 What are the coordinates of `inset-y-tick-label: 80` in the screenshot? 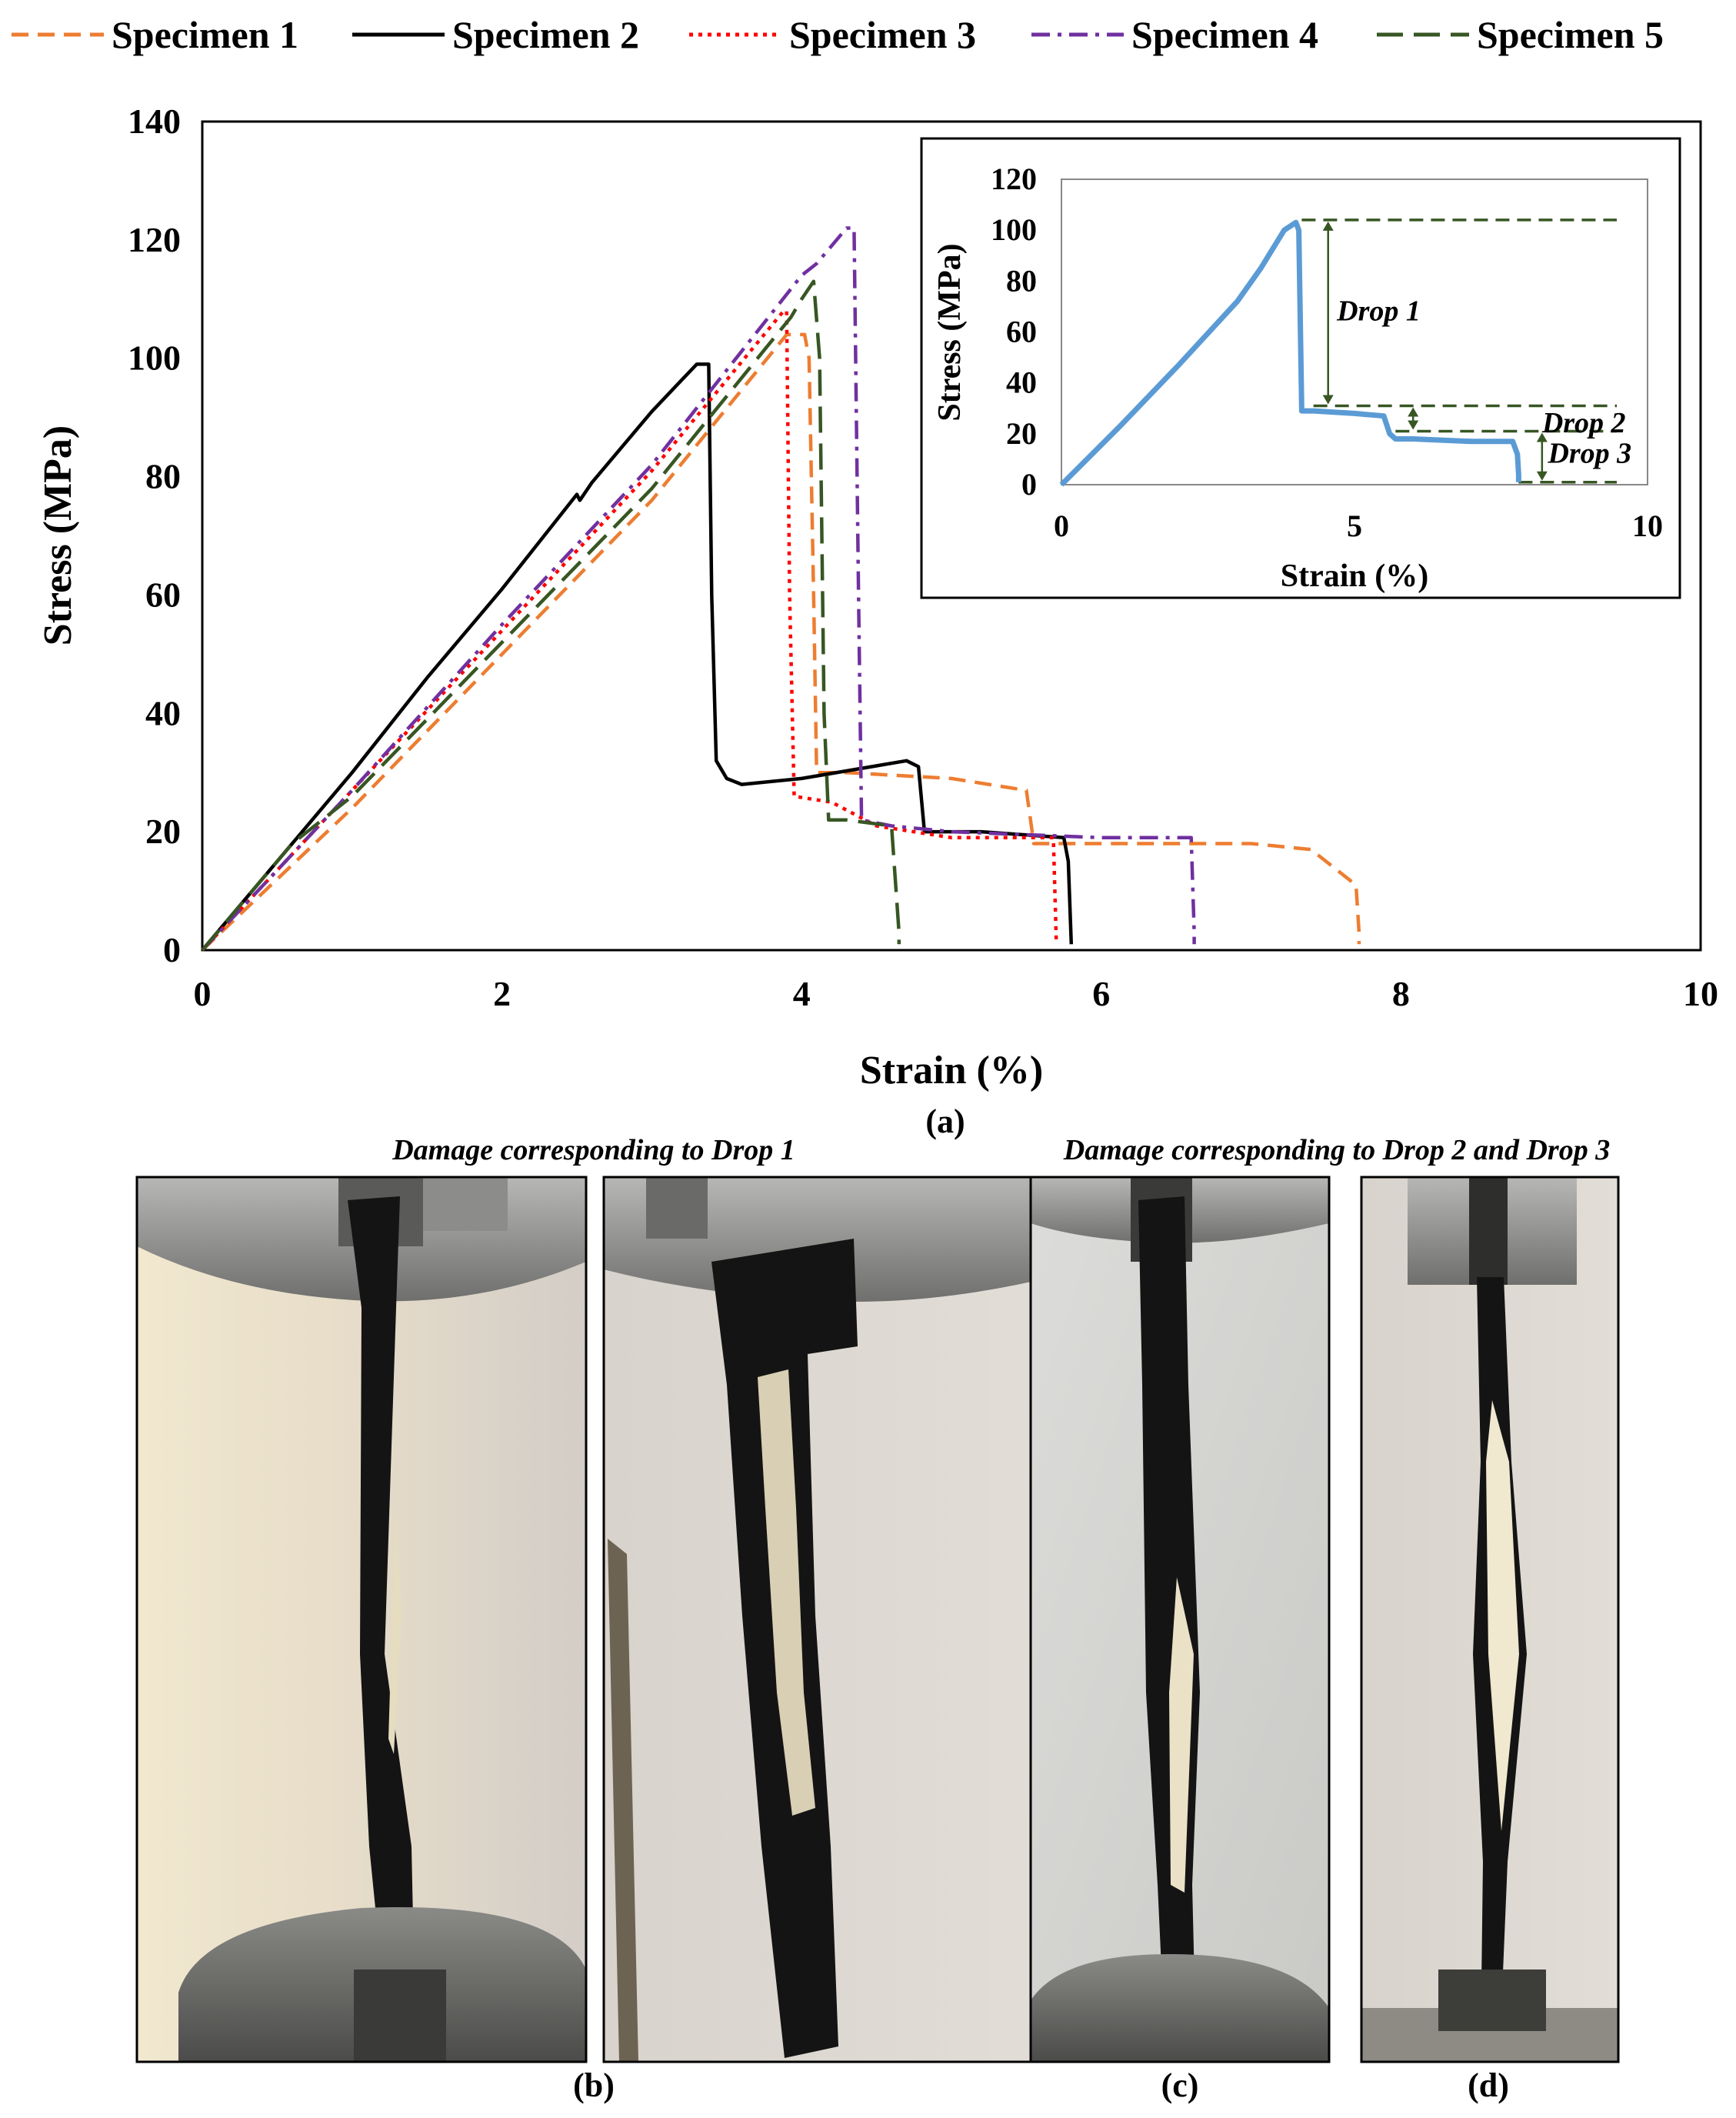 It's located at (1021, 281).